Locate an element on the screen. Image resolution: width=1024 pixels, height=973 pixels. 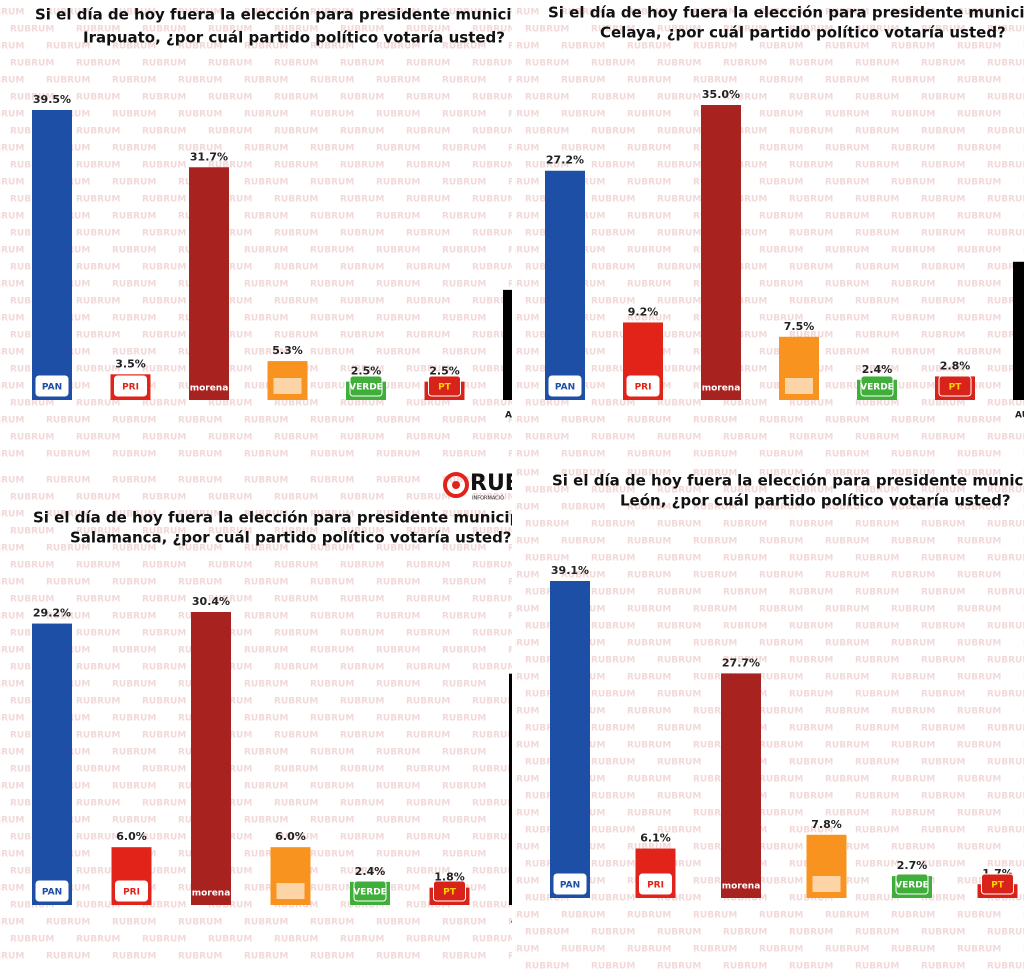
category-label: PAN is located at coordinates (52, 388).